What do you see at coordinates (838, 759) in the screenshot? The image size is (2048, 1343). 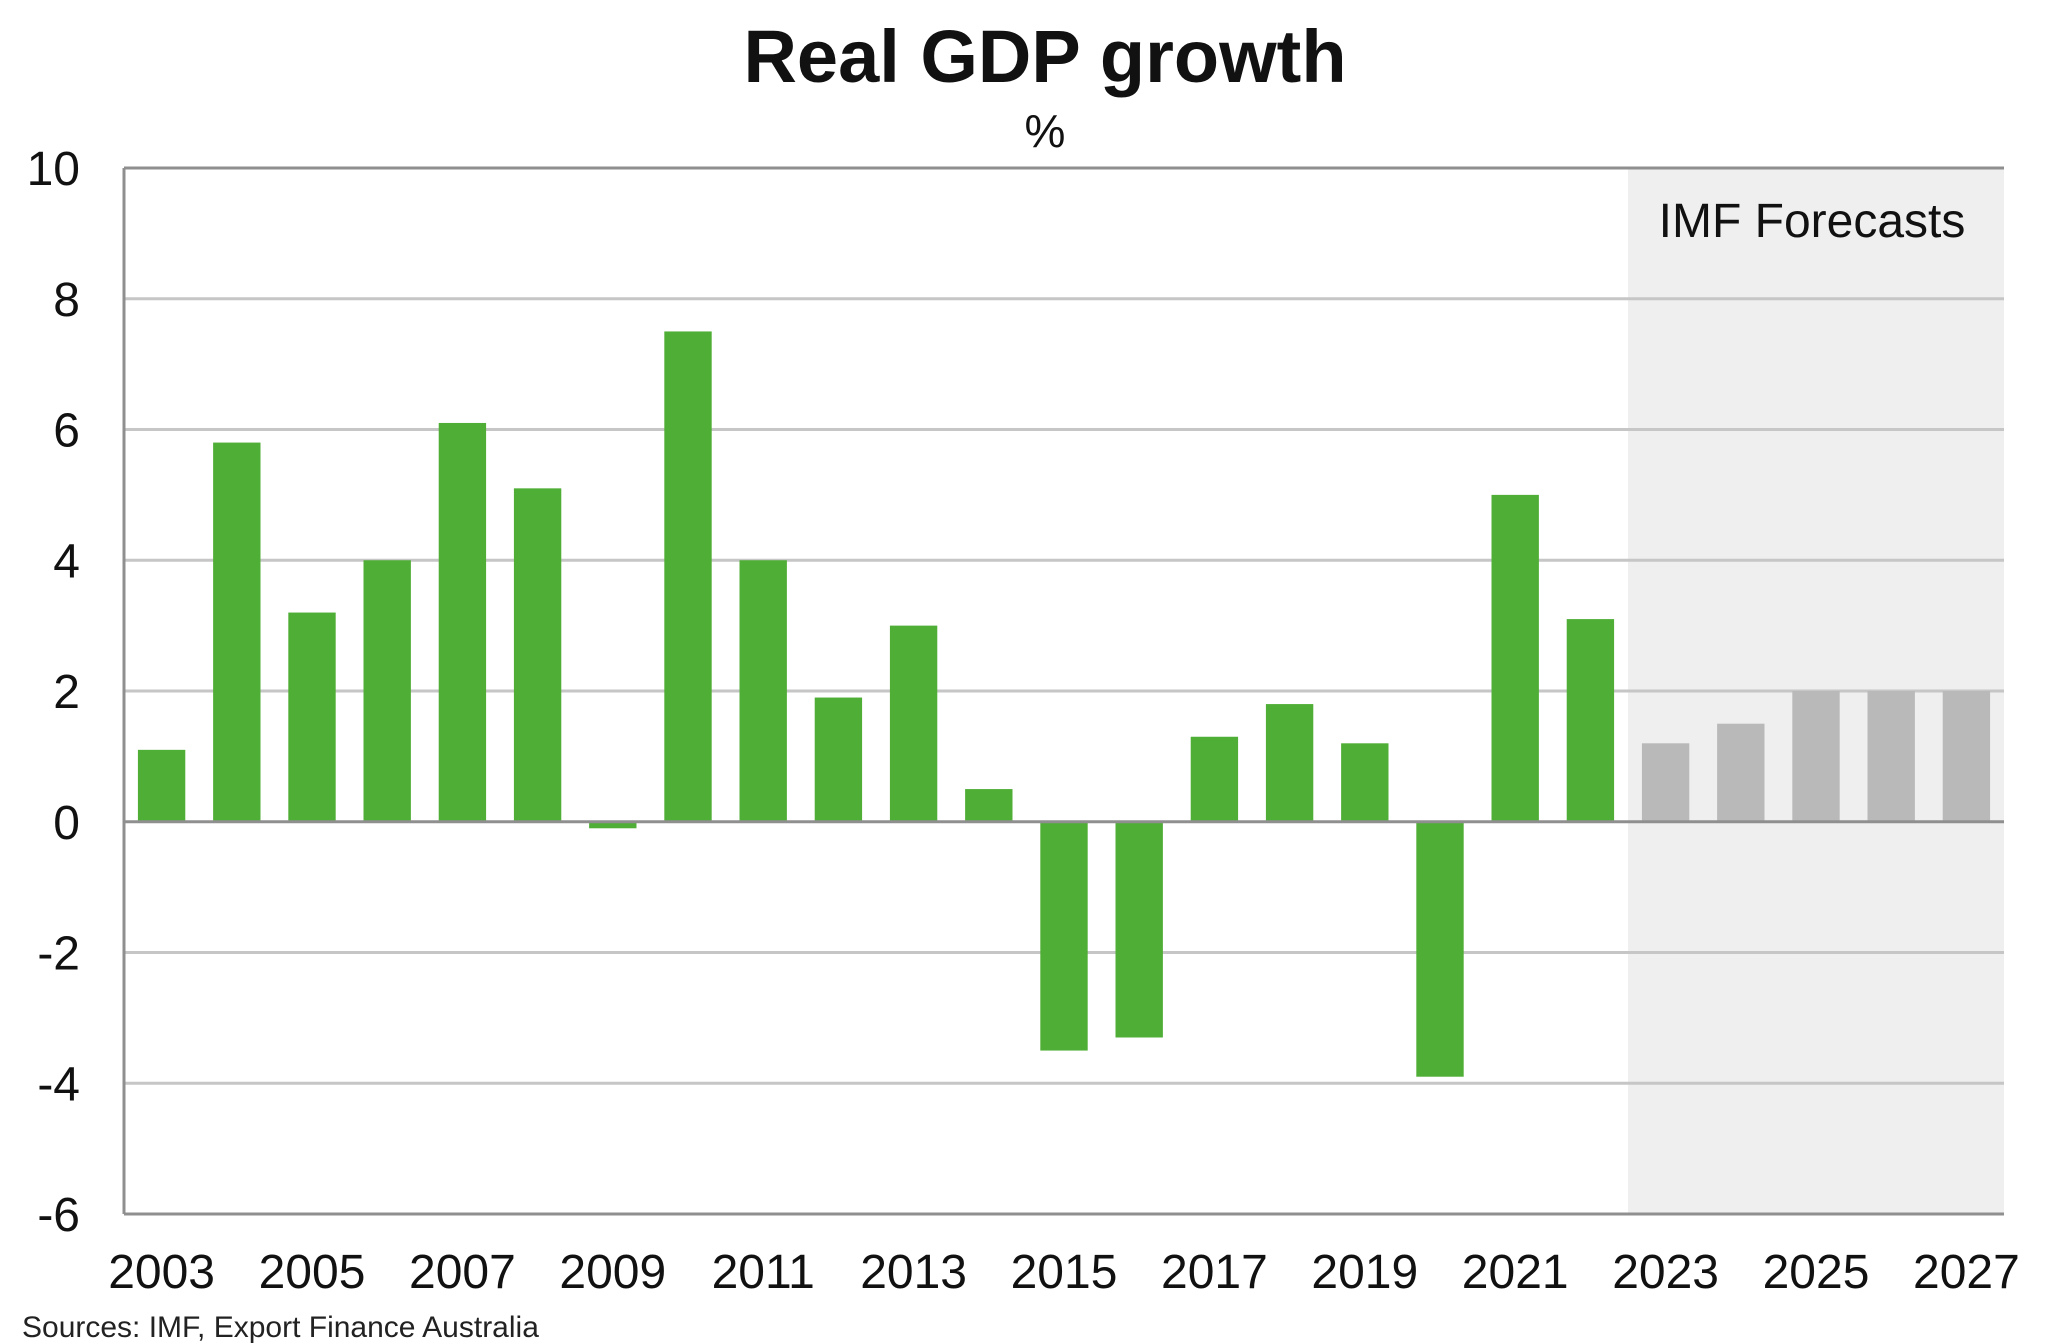 I see `bar-2012` at bounding box center [838, 759].